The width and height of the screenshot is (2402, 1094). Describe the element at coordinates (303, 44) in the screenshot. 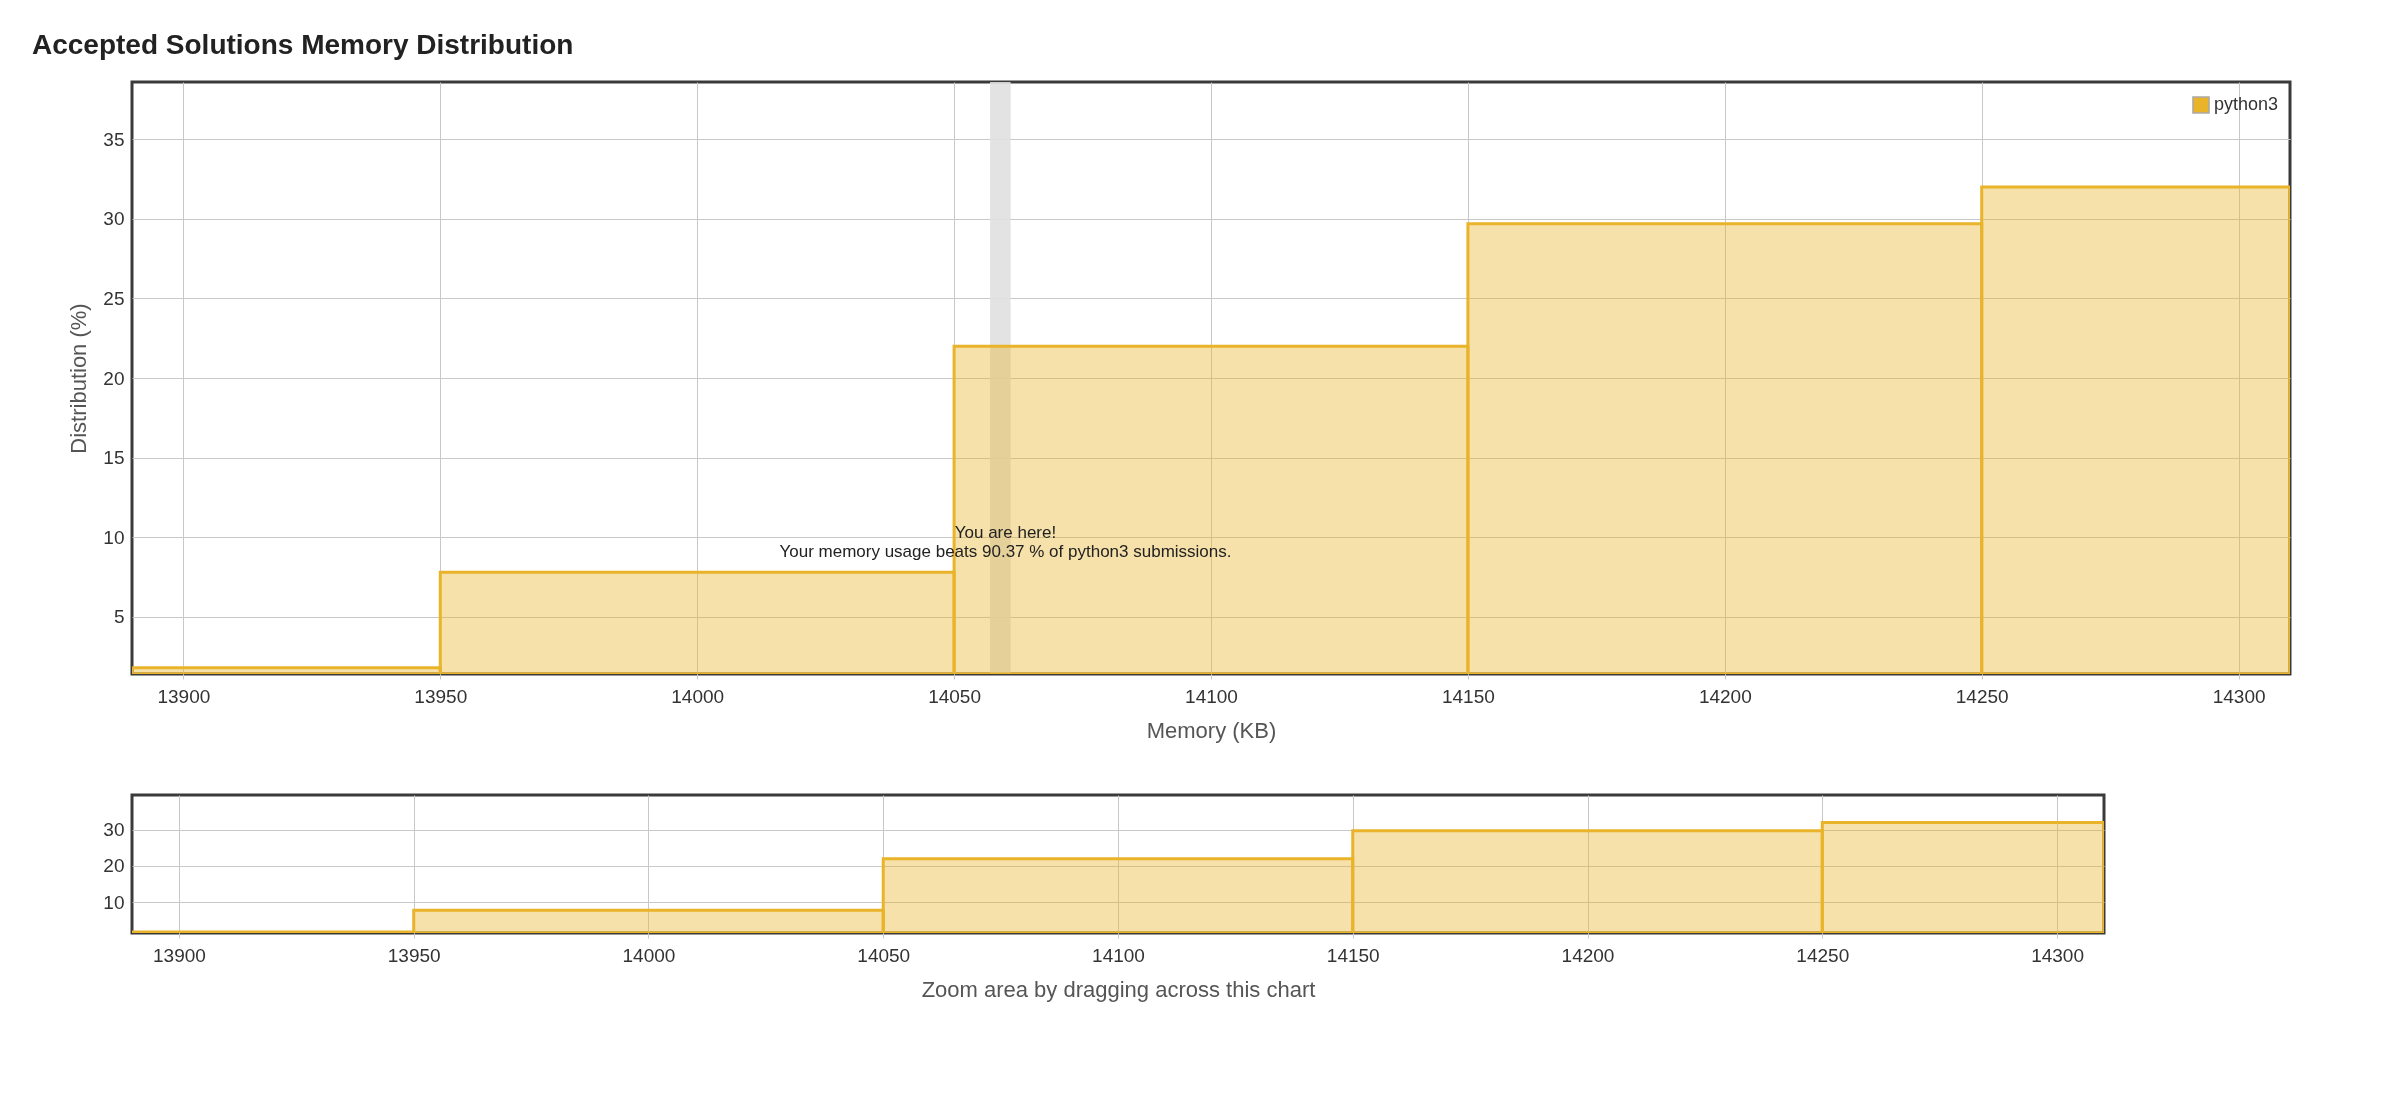

I see `chart-title: Accepted Solutions Memory Distribution` at that location.